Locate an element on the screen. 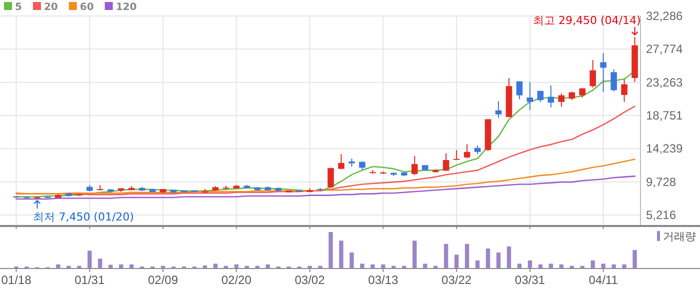  y-tick-label: 5,216 is located at coordinates (661, 215).